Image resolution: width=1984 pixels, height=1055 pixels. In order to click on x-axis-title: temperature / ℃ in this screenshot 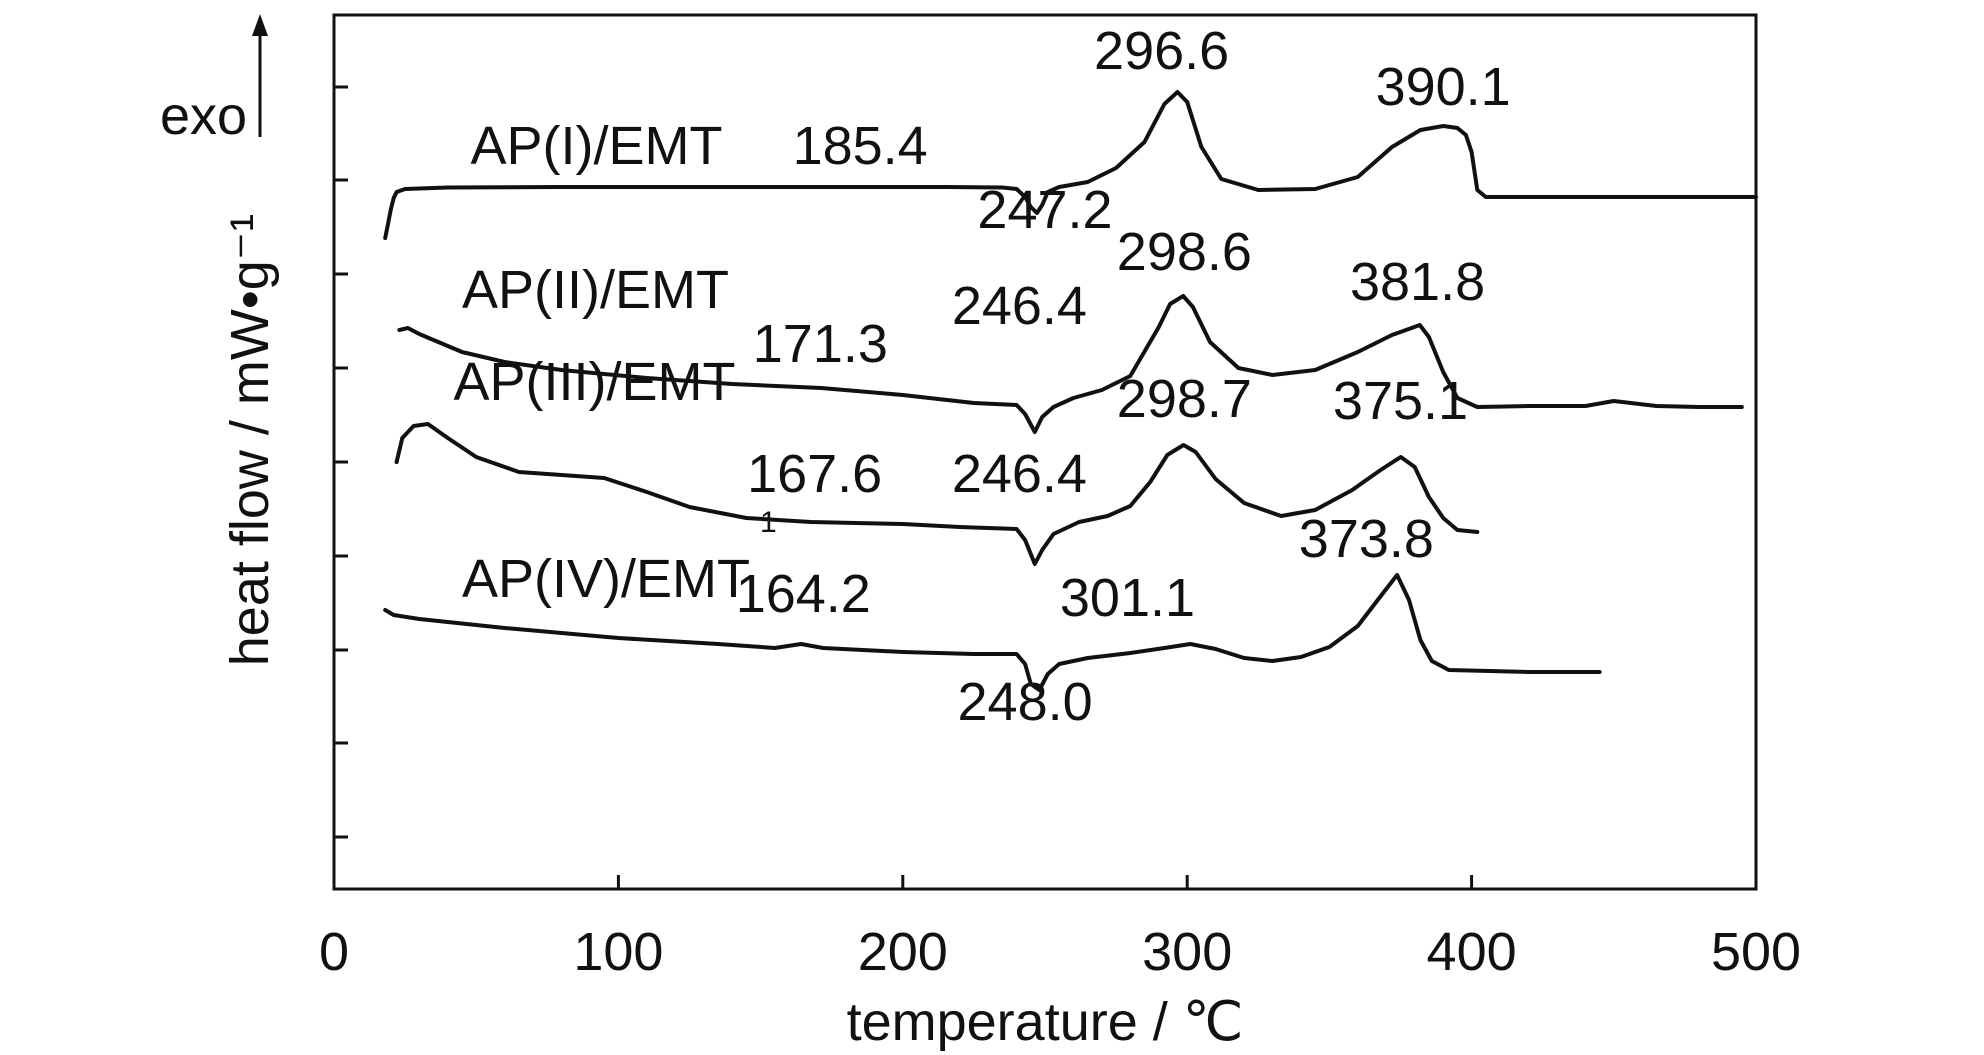, I will do `click(1045, 1022)`.